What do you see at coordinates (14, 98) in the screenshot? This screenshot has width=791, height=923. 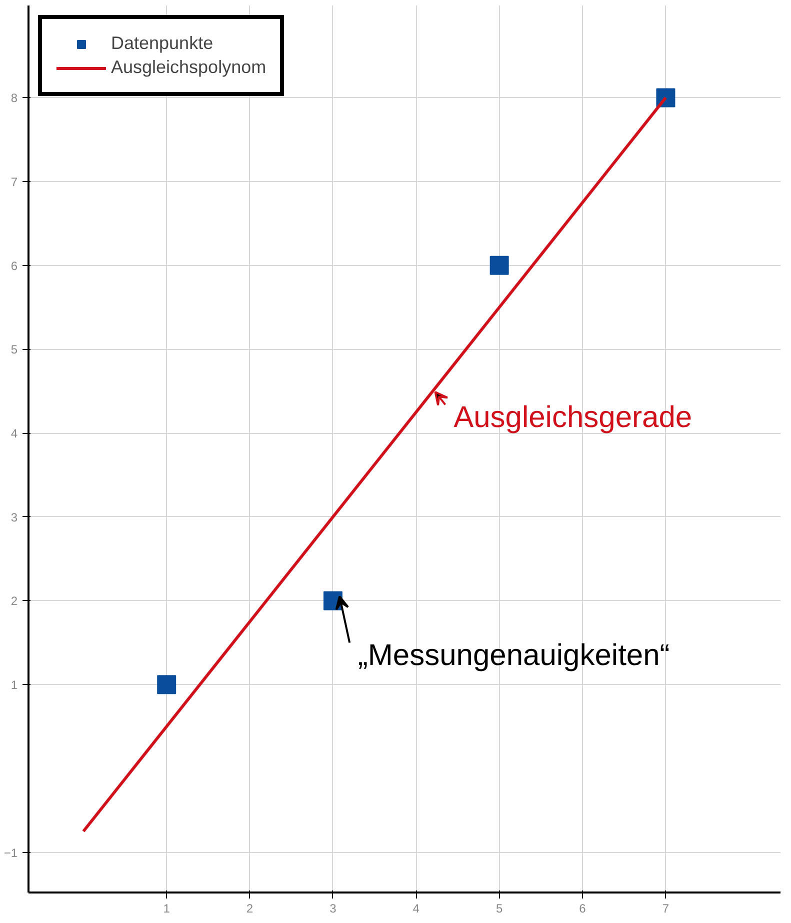 I see `y-tick-label: 8` at bounding box center [14, 98].